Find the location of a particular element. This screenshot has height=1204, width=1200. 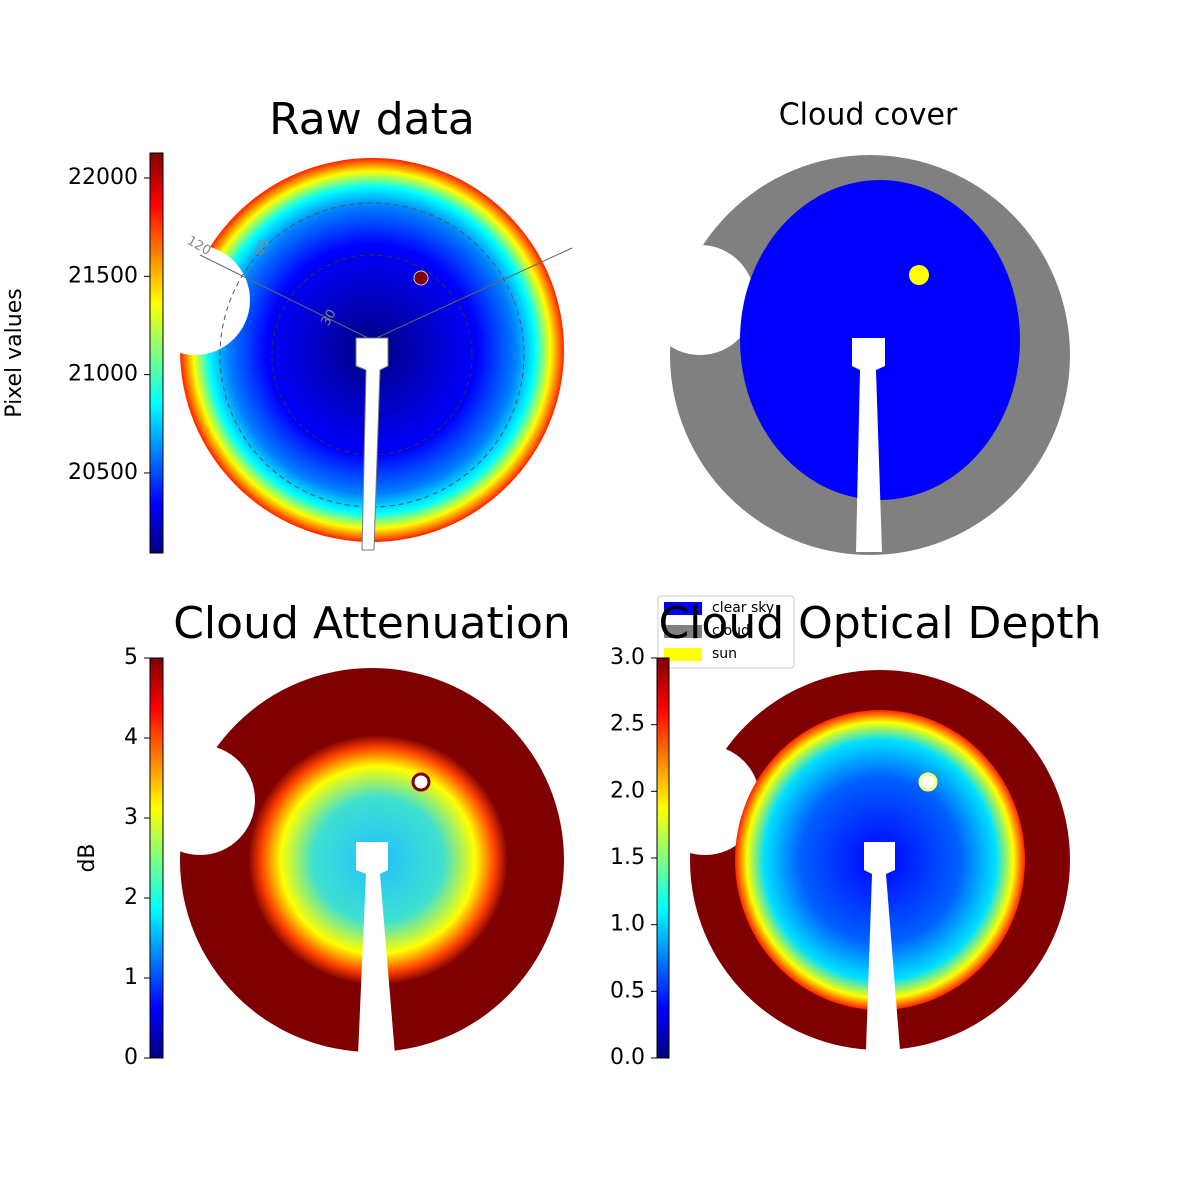

colorbar-tick-label: 5 is located at coordinates (131, 657).